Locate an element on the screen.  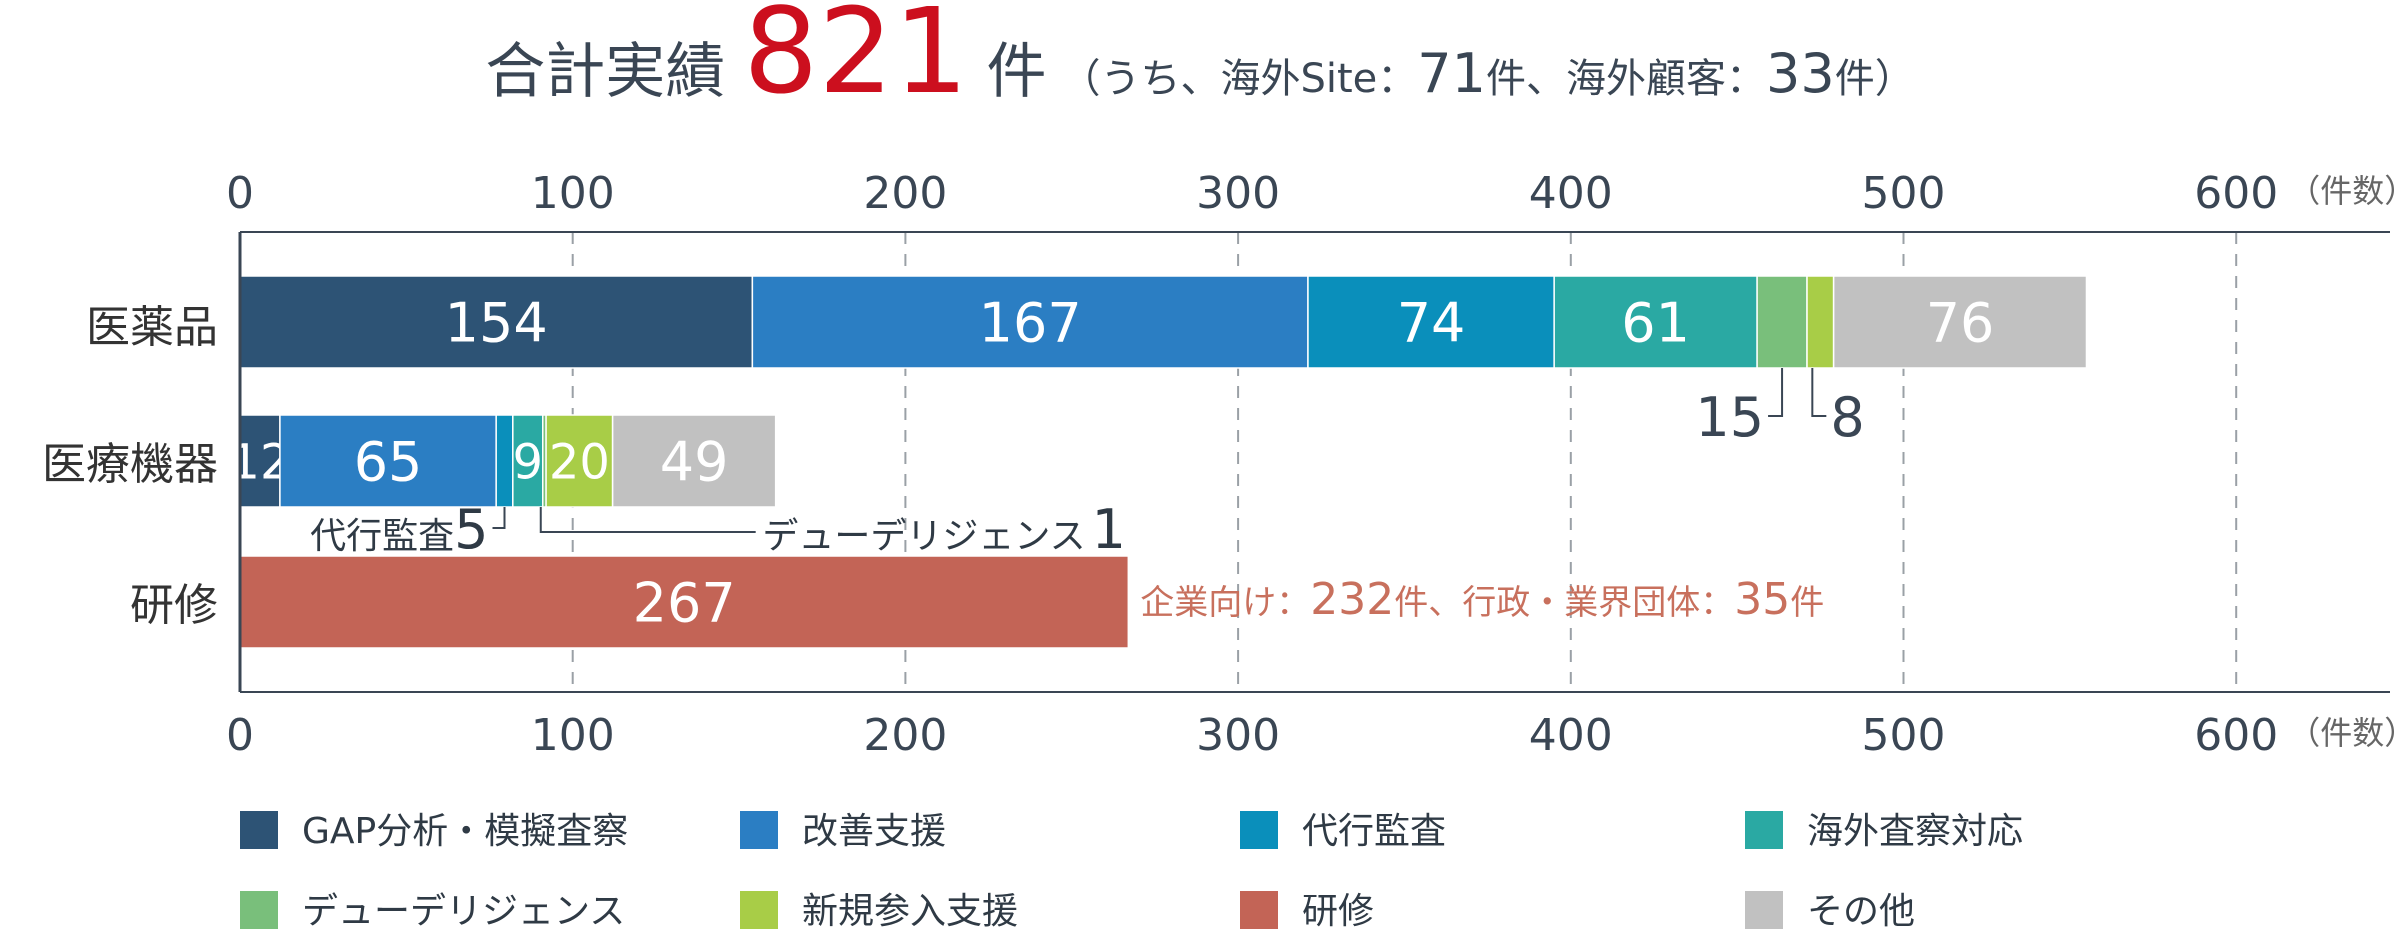
data-label: 76 is located at coordinates (1960, 322).